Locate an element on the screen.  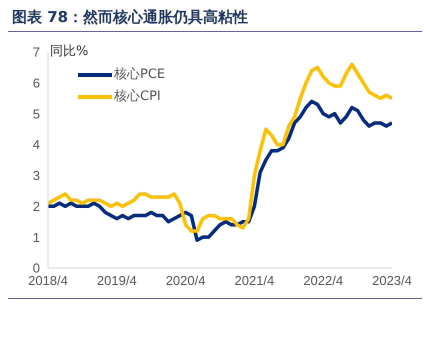
legend-label: 核心PCE is located at coordinates (140, 75).